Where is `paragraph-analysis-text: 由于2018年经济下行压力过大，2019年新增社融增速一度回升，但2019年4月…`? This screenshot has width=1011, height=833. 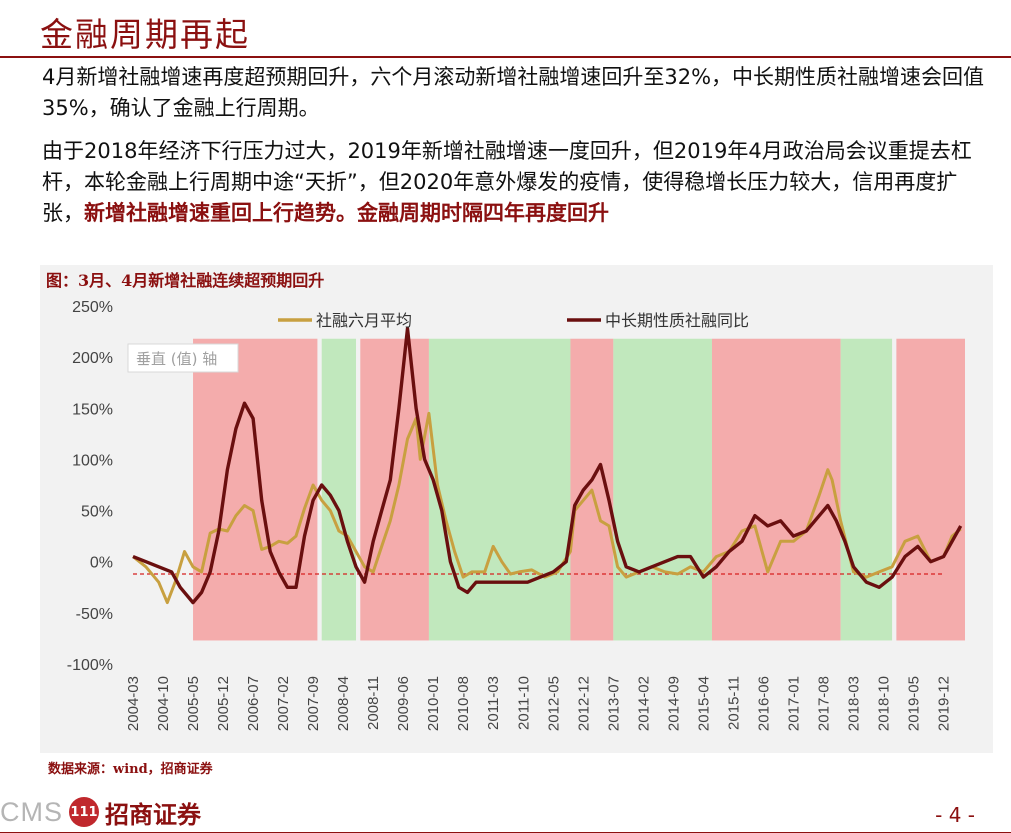 paragraph-analysis-text: 由于2018年经济下行压力过大，2019年新增社融增速一度回升，但2019年4月… is located at coordinates (507, 182).